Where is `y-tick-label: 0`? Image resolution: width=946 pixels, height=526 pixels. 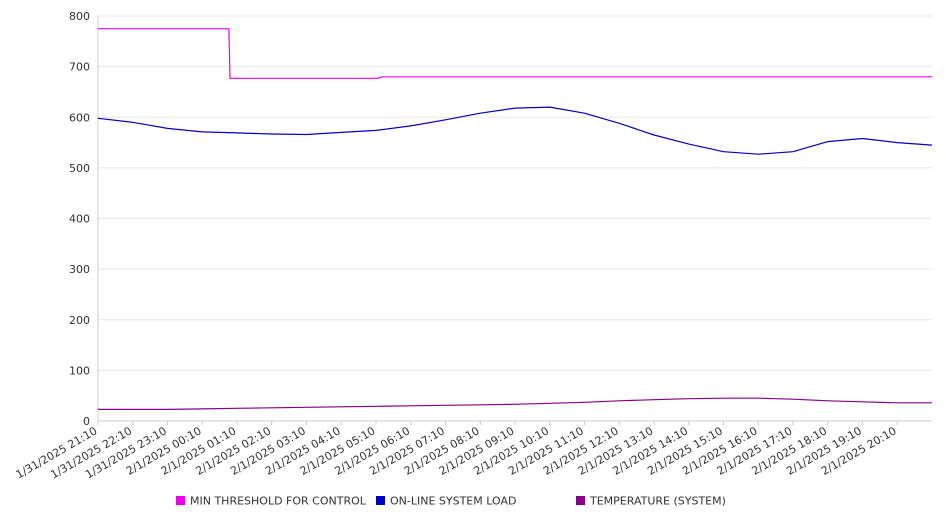
y-tick-label: 0 is located at coordinates (86, 421).